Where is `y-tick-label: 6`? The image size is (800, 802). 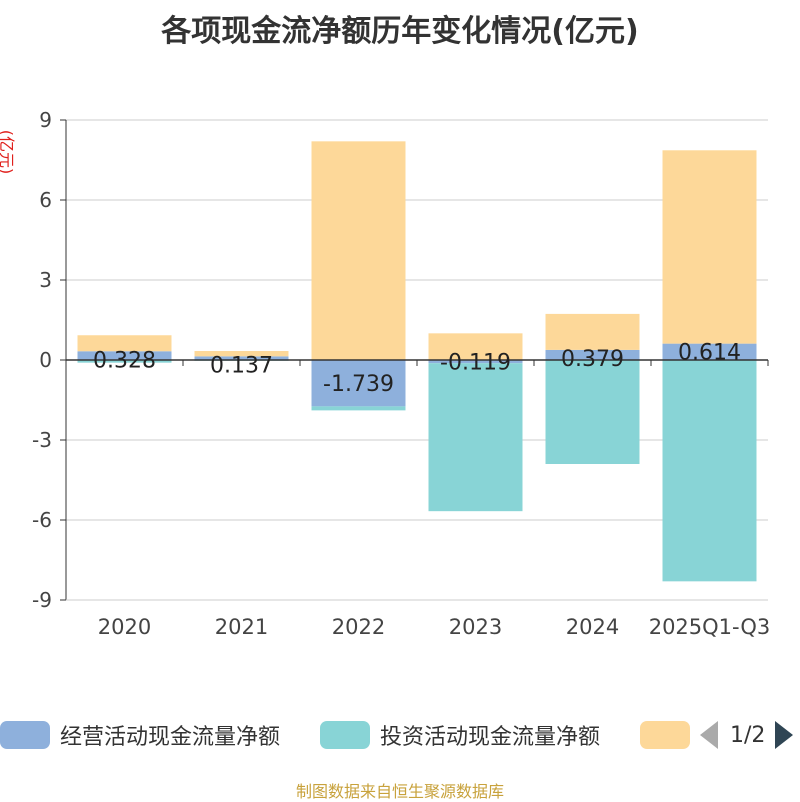
y-tick-label: 6 is located at coordinates (45, 200).